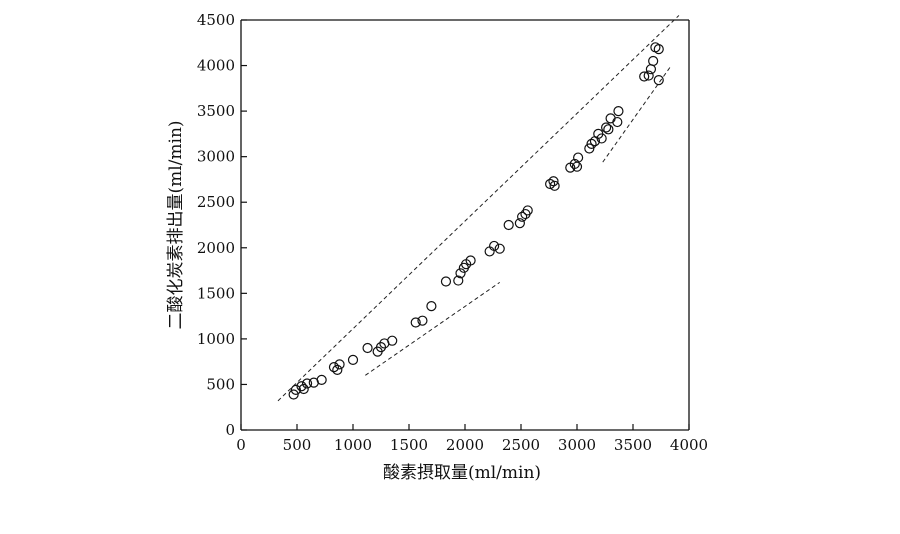  What do you see at coordinates (220, 384) in the screenshot?
I see `y-tick-label: 500` at bounding box center [220, 384].